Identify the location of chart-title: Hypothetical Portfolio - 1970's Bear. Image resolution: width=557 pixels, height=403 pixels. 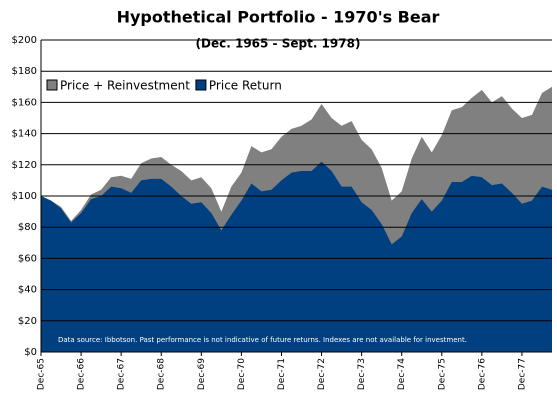
(278, 17).